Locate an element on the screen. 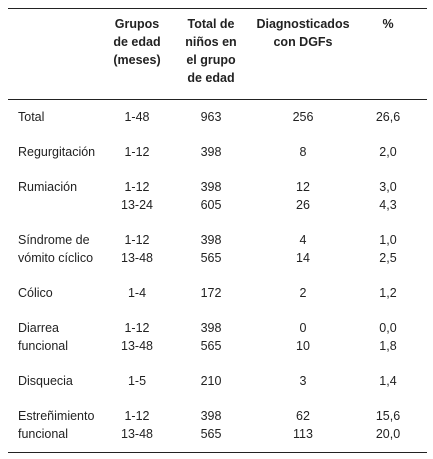 The image size is (433, 459). cell-value: 1-5 is located at coordinates (137, 381).